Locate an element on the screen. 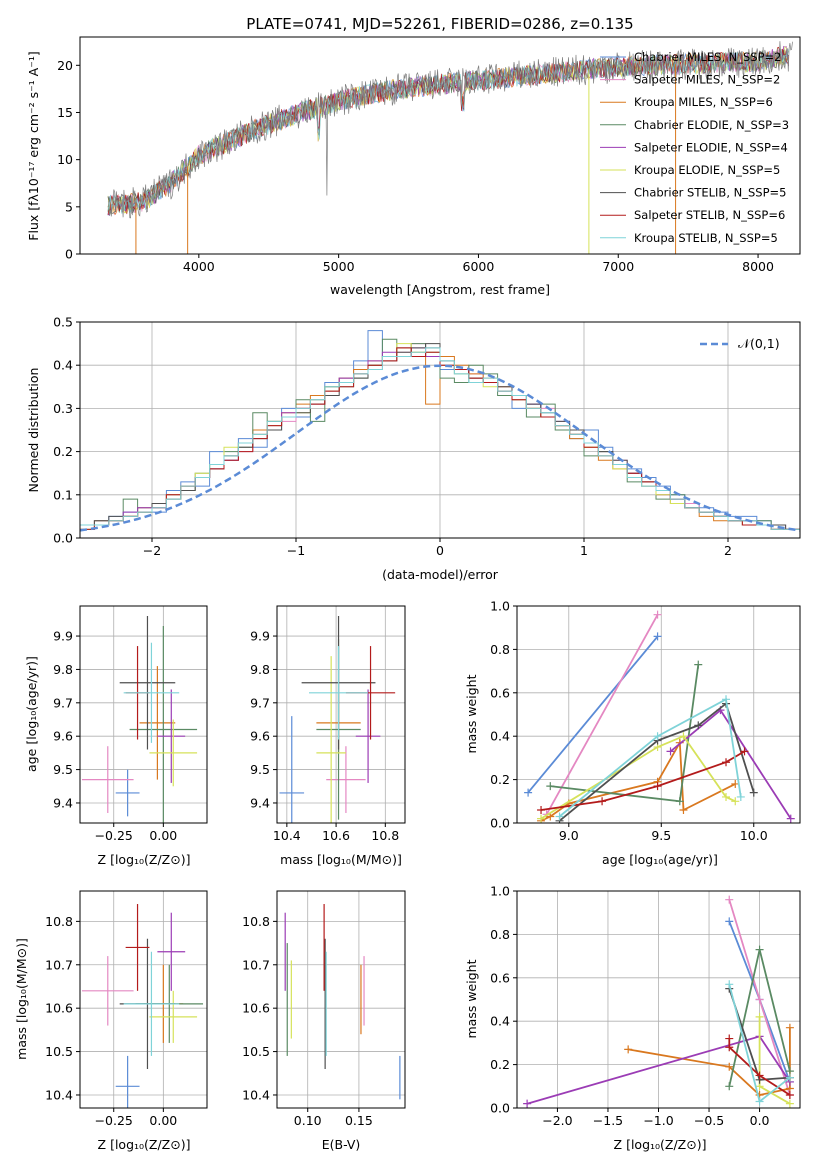 Image resolution: width=819 pixels, height=1170 pixels. y-tick-label: 1.0 is located at coordinates (500, 891).